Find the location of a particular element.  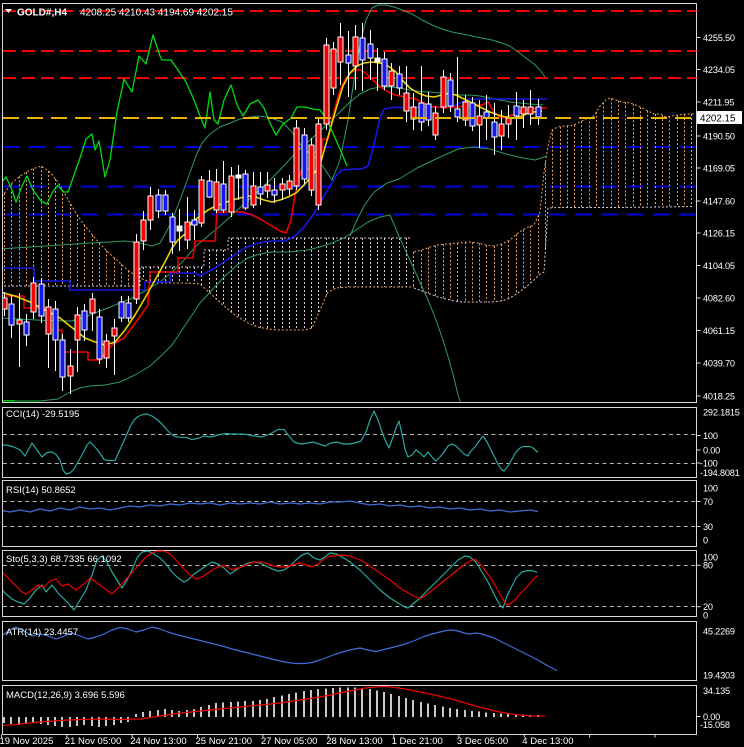

svg-text: 4190.50 is located at coordinates (719, 136).